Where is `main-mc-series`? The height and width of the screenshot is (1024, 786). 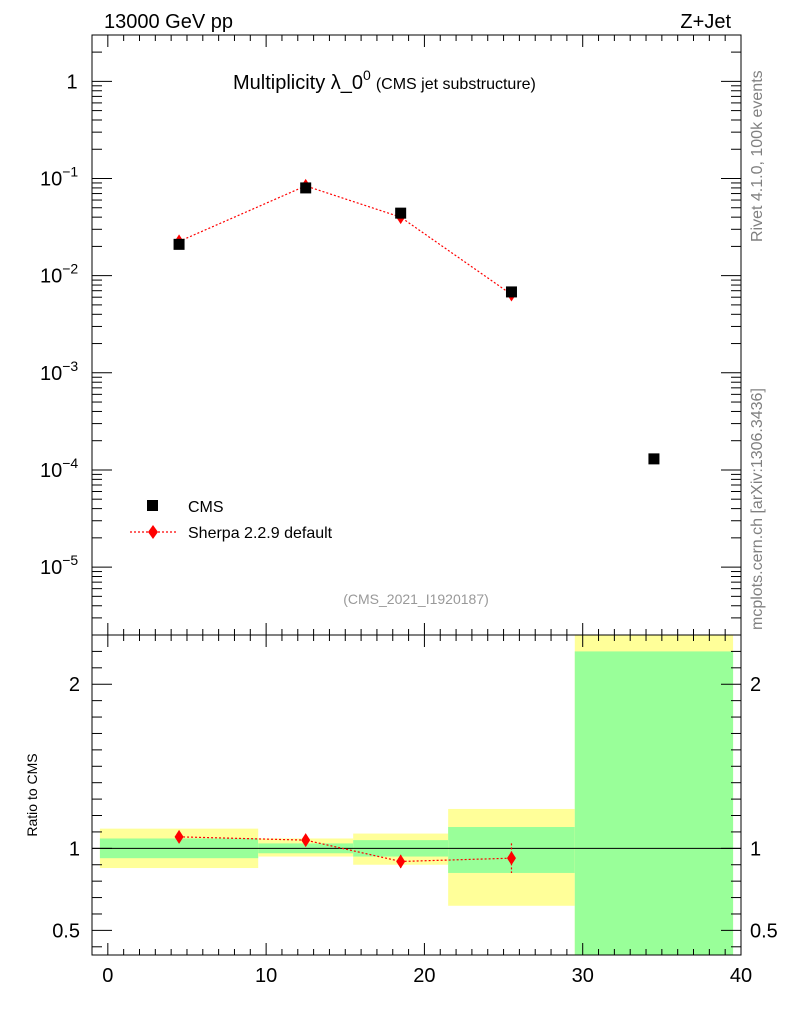 main-mc-series is located at coordinates (345, 240).